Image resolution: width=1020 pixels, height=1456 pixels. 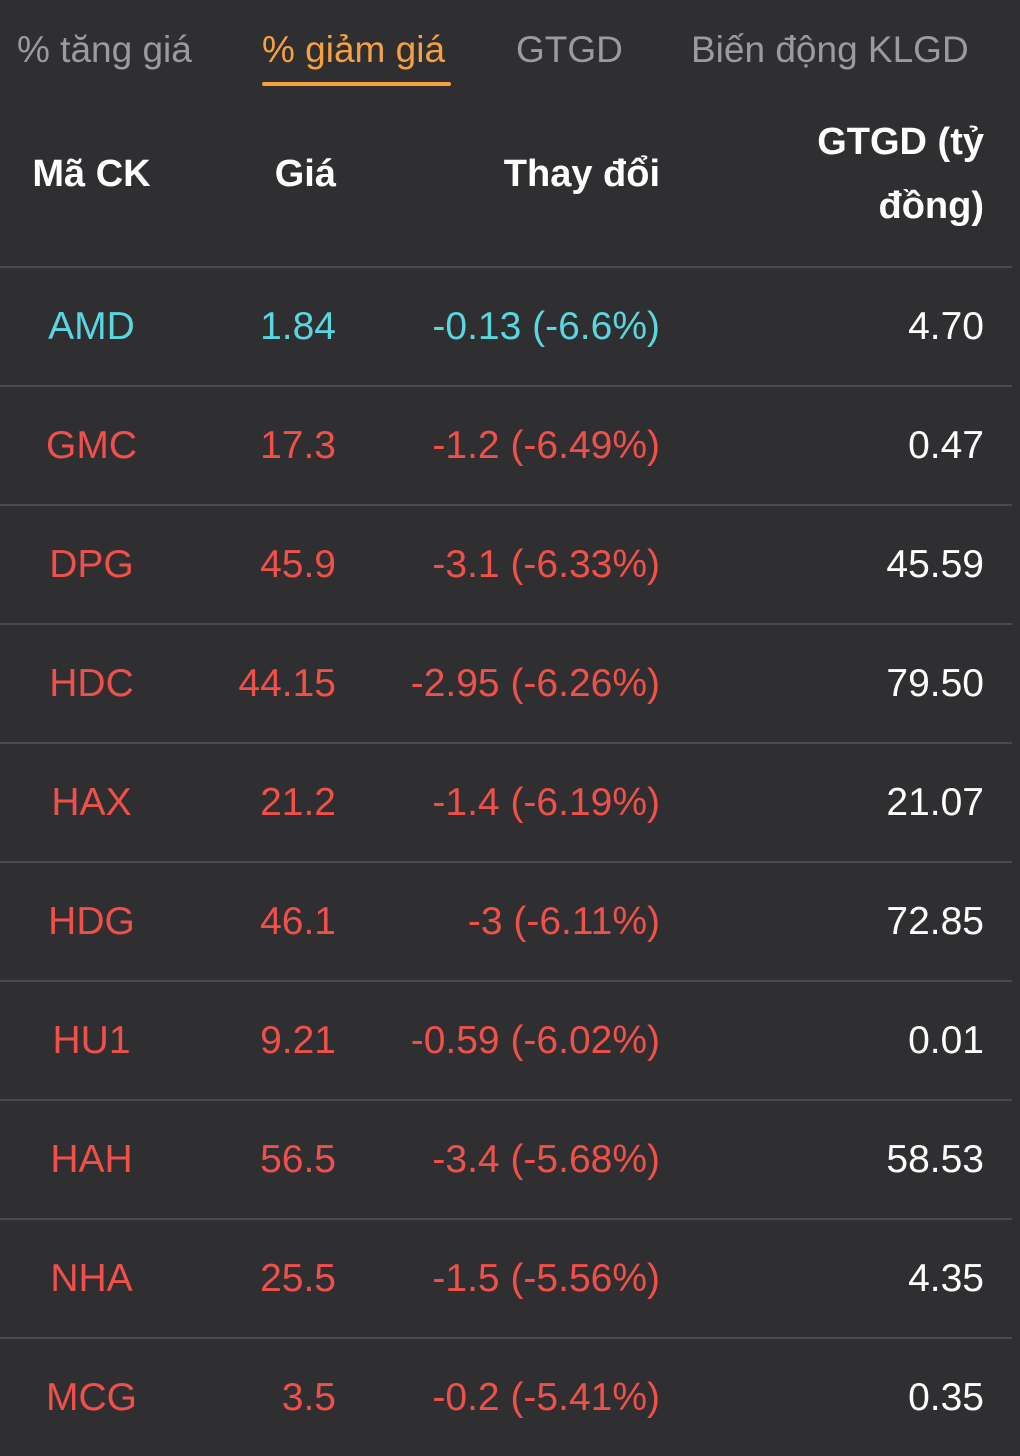 What do you see at coordinates (91, 326) in the screenshot?
I see `stock-code: AMD` at bounding box center [91, 326].